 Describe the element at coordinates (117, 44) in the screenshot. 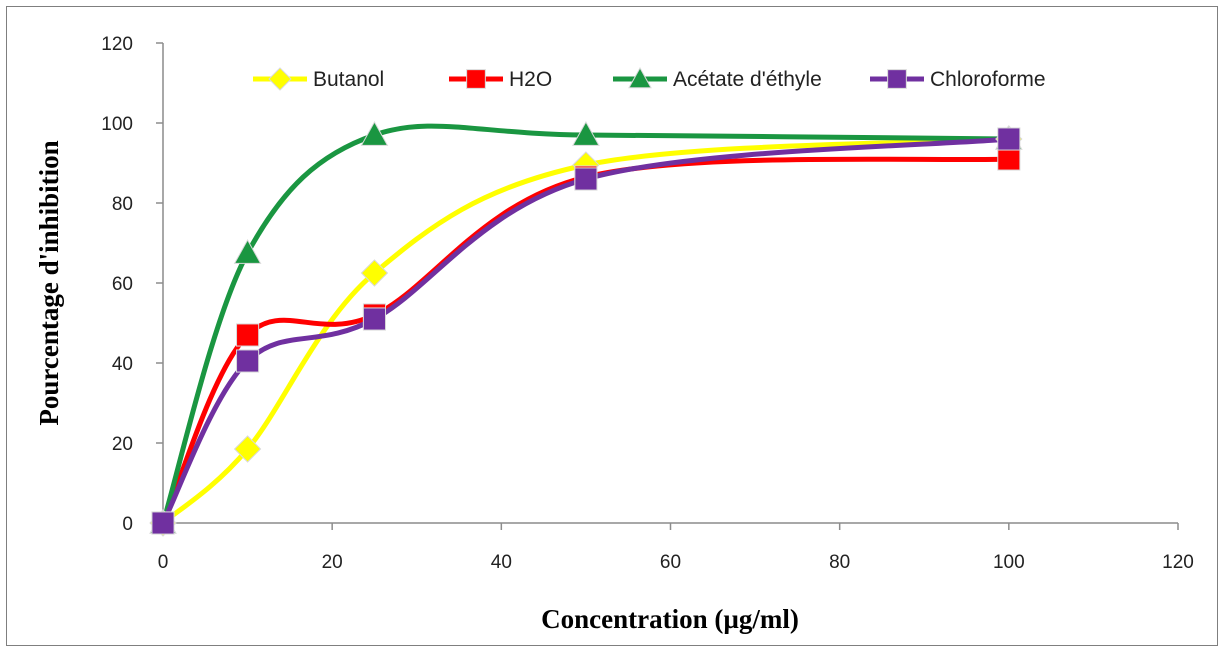

I see `y-tick-label: 120` at that location.